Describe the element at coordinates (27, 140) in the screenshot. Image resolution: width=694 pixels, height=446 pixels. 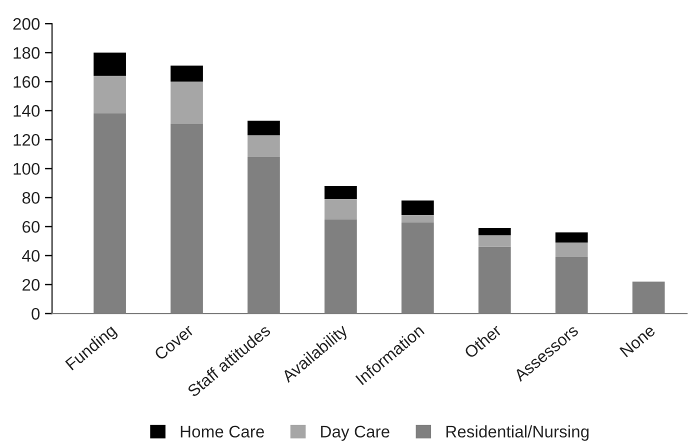
I see `y-tick-label: 120` at that location.